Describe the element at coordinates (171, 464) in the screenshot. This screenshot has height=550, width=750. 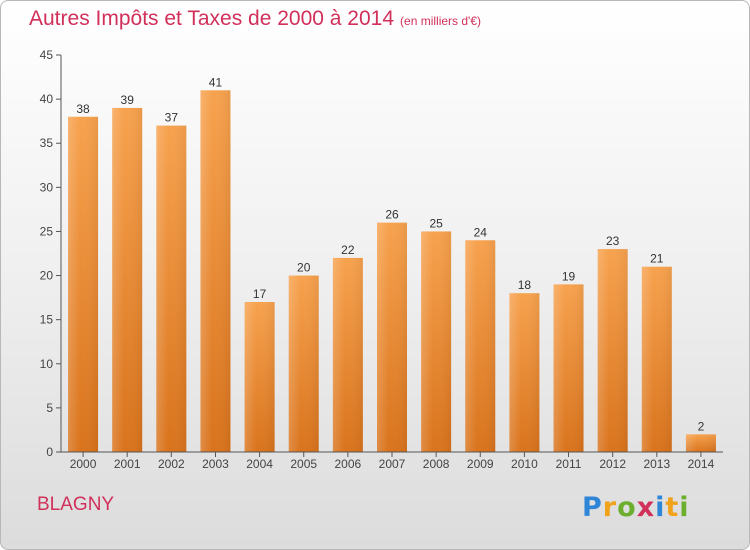
I see `x-tick-label: 2002` at that location.